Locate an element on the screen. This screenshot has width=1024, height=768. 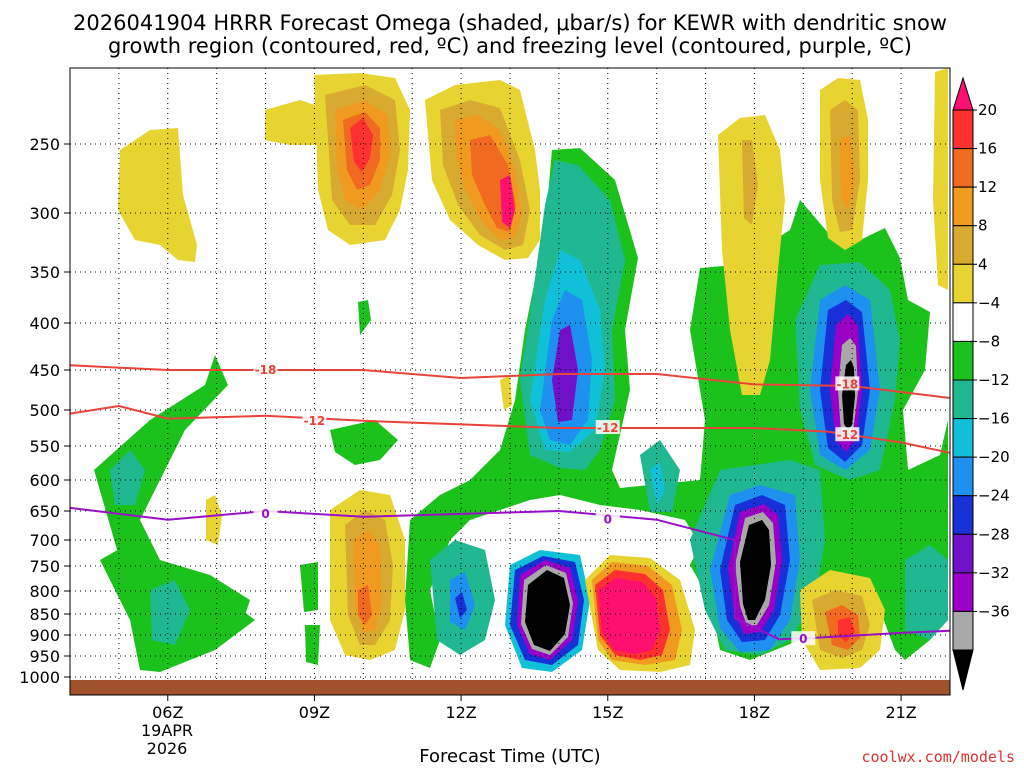
x-tick-label: 12Z is located at coordinates (460, 712).